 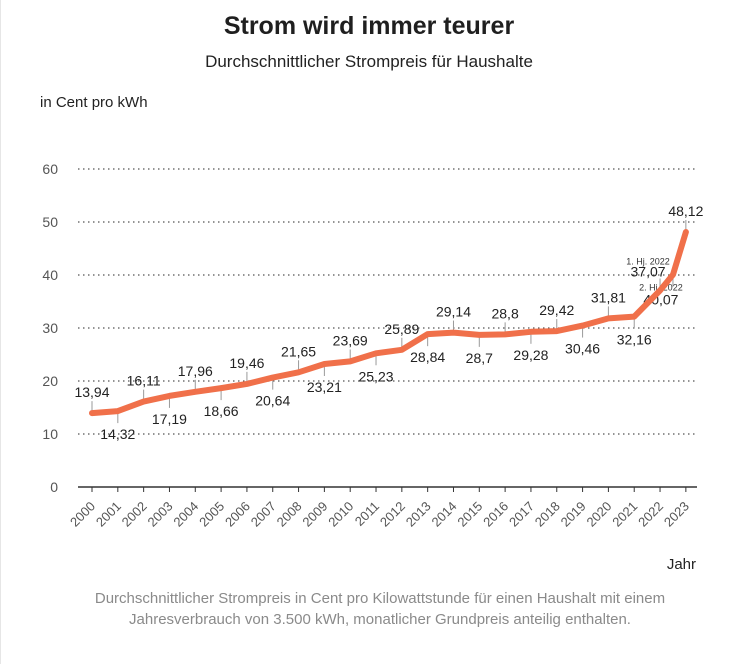 I want to click on x-tick-label: 2019, so click(x=573, y=514).